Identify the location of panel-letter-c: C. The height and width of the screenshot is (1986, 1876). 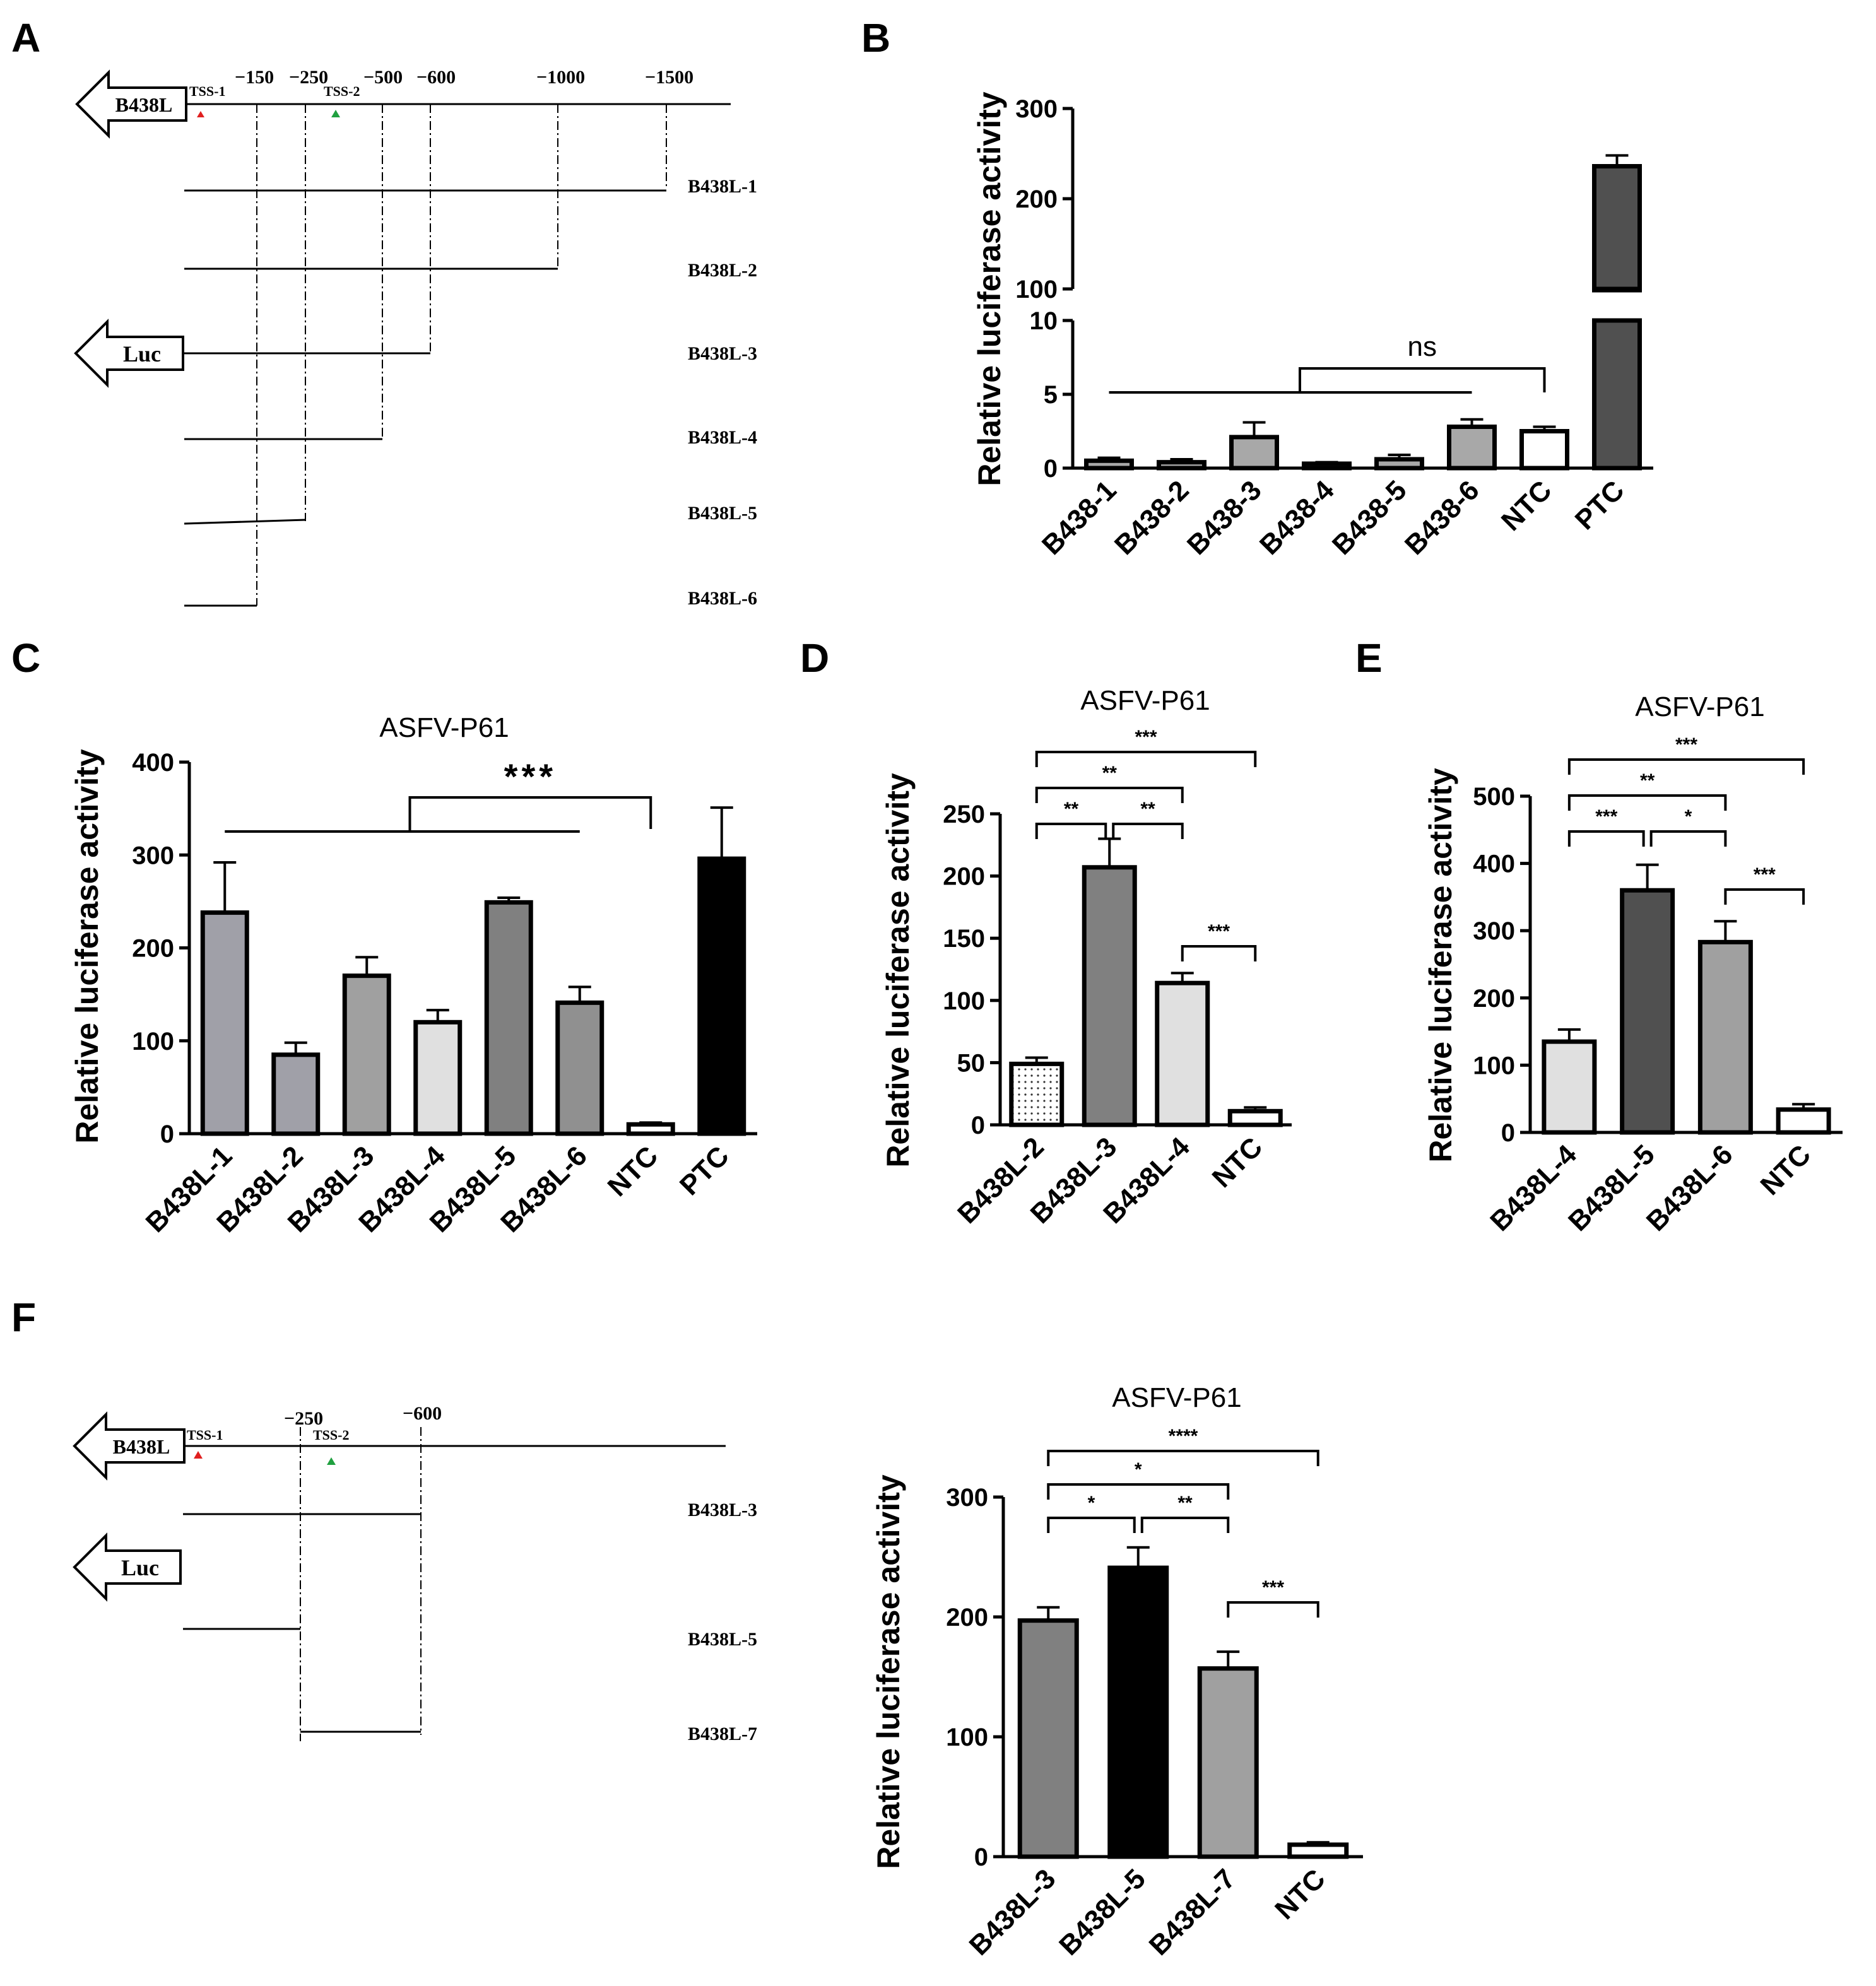
(25, 658).